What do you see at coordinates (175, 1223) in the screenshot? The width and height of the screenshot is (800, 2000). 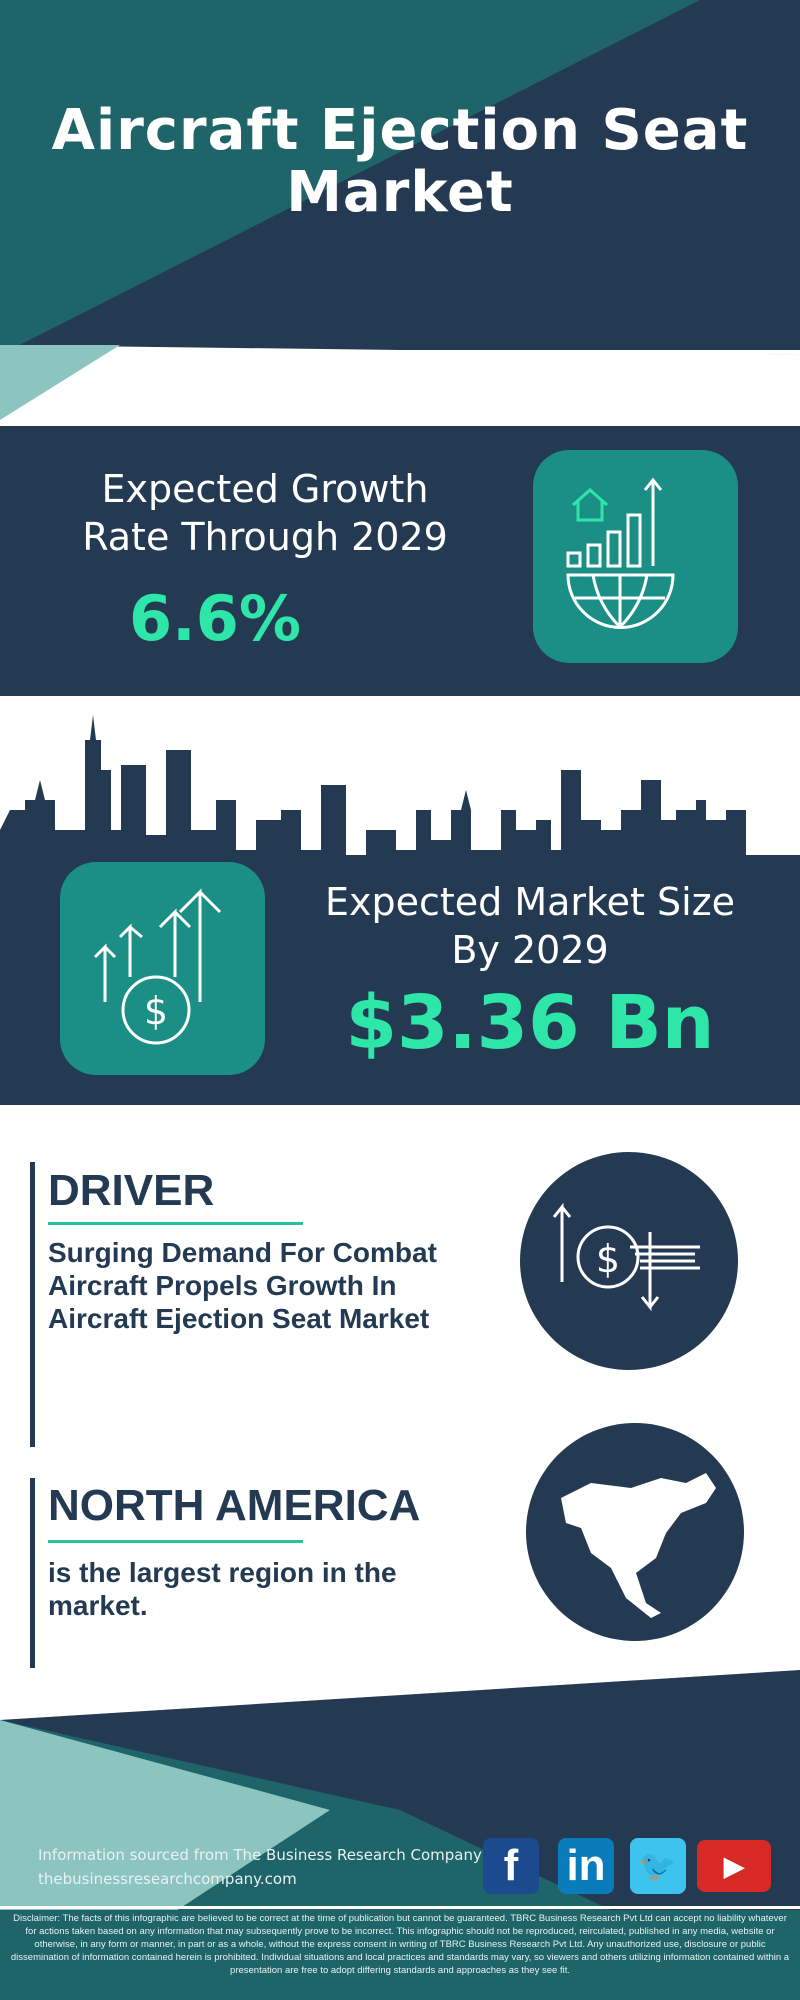 I see `driver-underline` at bounding box center [175, 1223].